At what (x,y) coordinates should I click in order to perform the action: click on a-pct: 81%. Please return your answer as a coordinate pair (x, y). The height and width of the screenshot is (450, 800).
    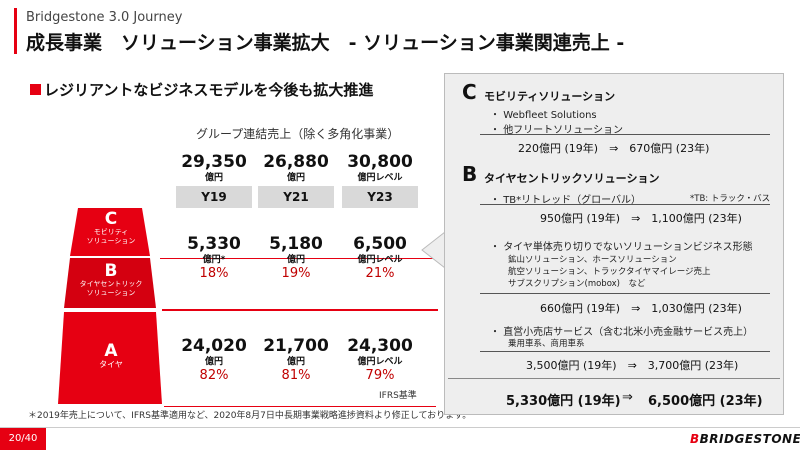
    Looking at the image, I should click on (296, 375).